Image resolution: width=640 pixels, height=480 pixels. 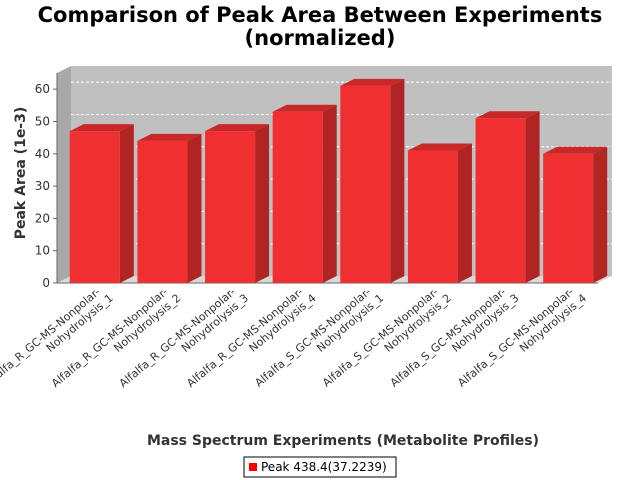 What do you see at coordinates (64, 174) in the screenshot?
I see `plot-side-wall` at bounding box center [64, 174].